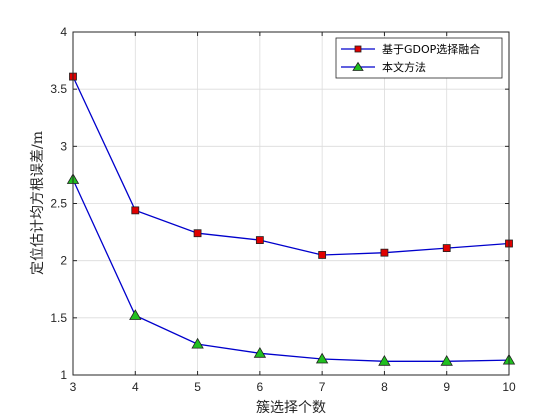 This screenshot has height=420, width=560. Describe the element at coordinates (446, 387) in the screenshot. I see `x-tick-label: 9` at that location.